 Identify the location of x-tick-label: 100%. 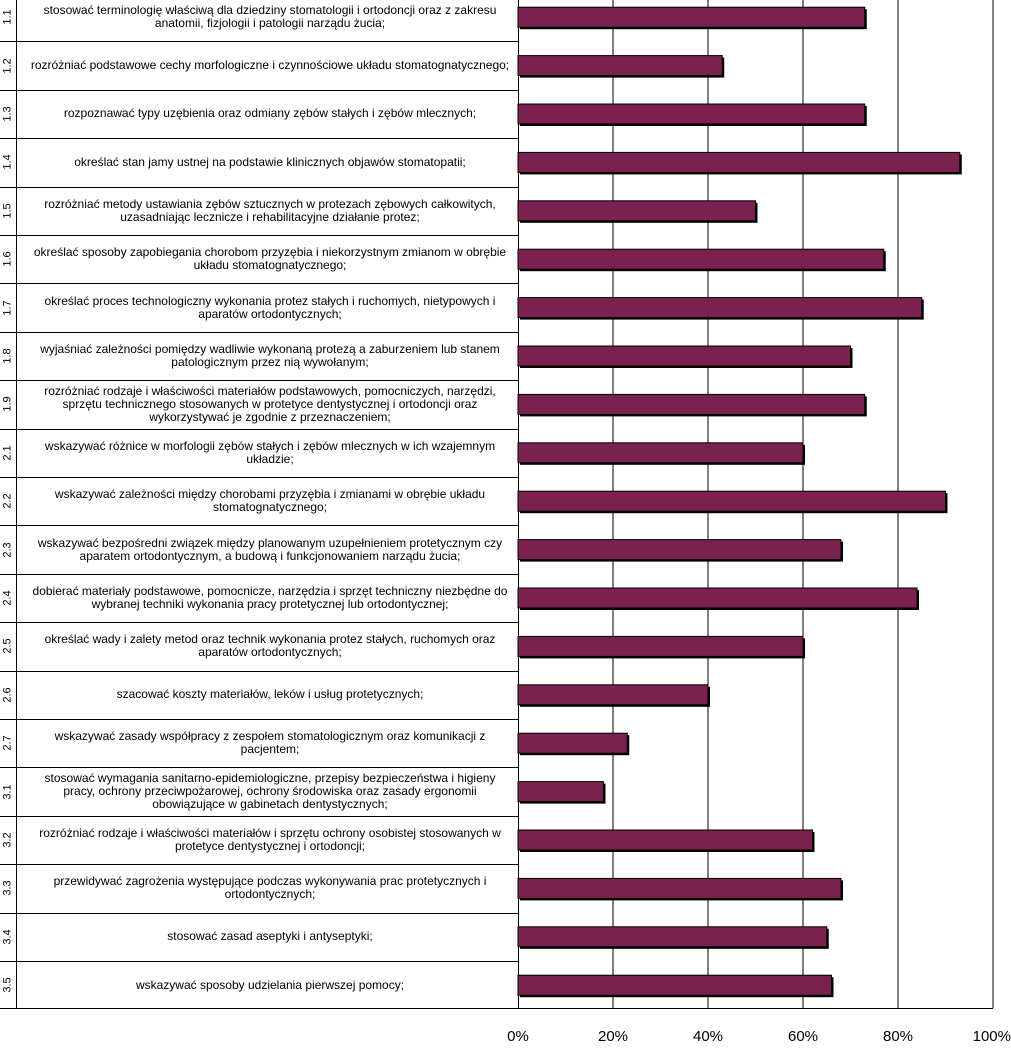
(991, 1036).